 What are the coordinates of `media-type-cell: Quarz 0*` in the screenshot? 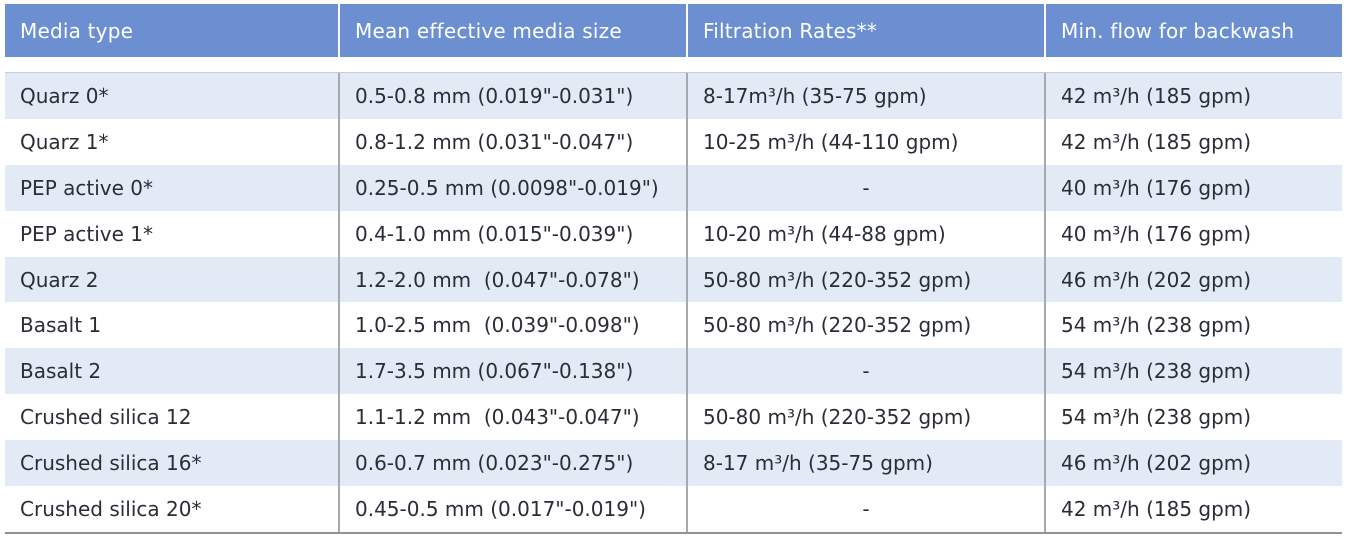 It's located at (172, 96).